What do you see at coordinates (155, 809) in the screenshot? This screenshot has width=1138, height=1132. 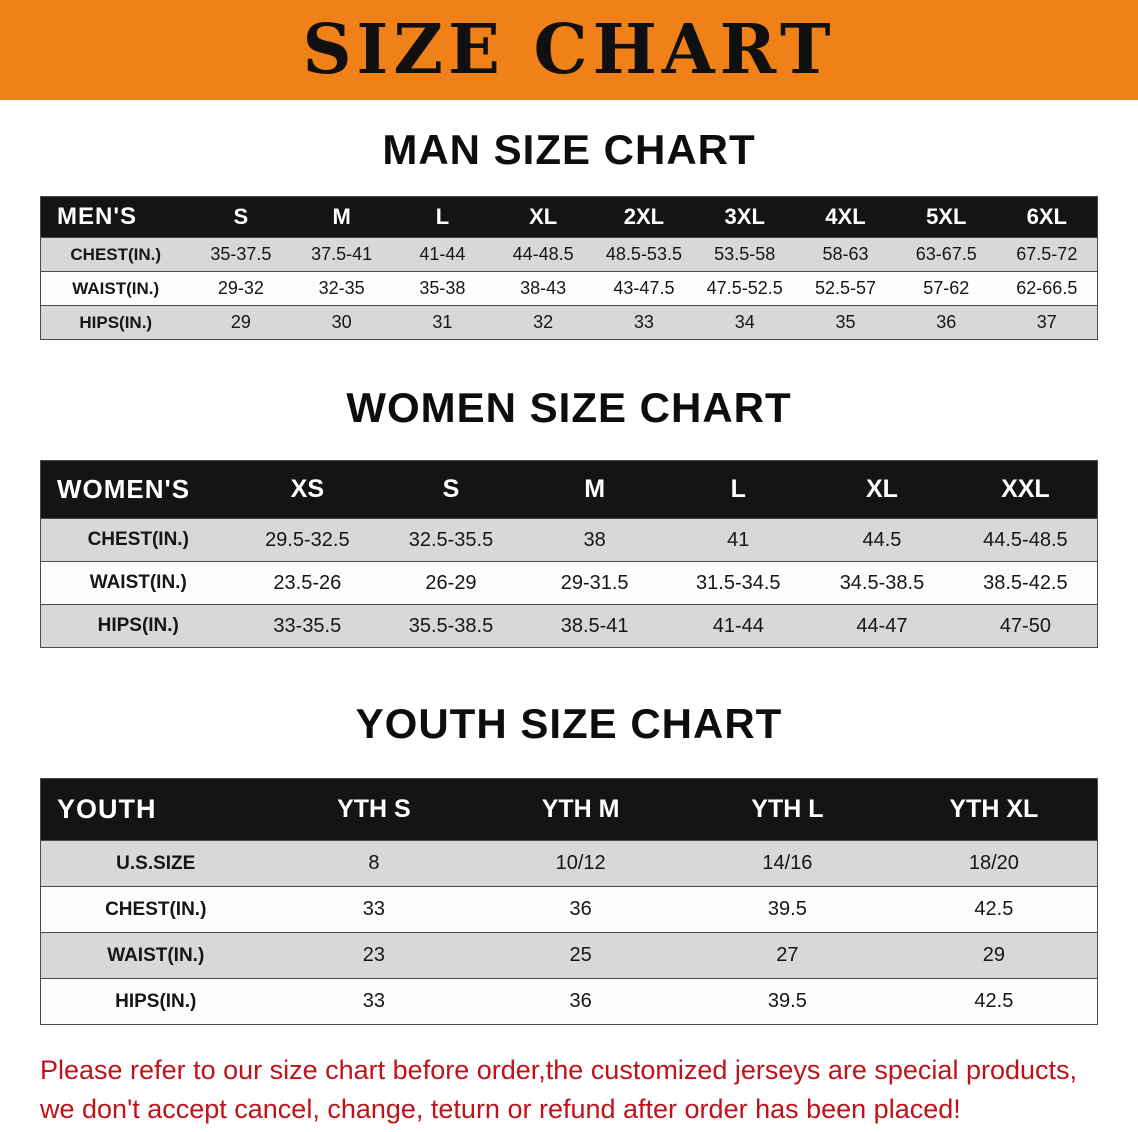 I see `table-corner-label: YOUTH` at bounding box center [155, 809].